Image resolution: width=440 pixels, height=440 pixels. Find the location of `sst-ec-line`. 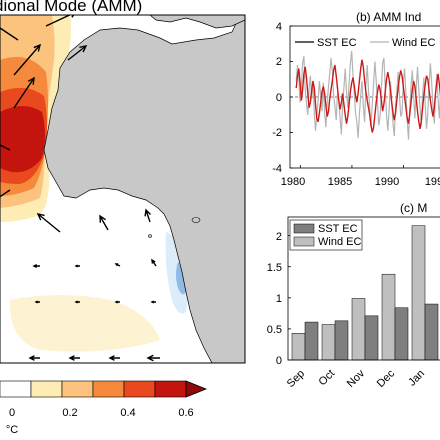

sst-ec-line is located at coordinates (367, 96).